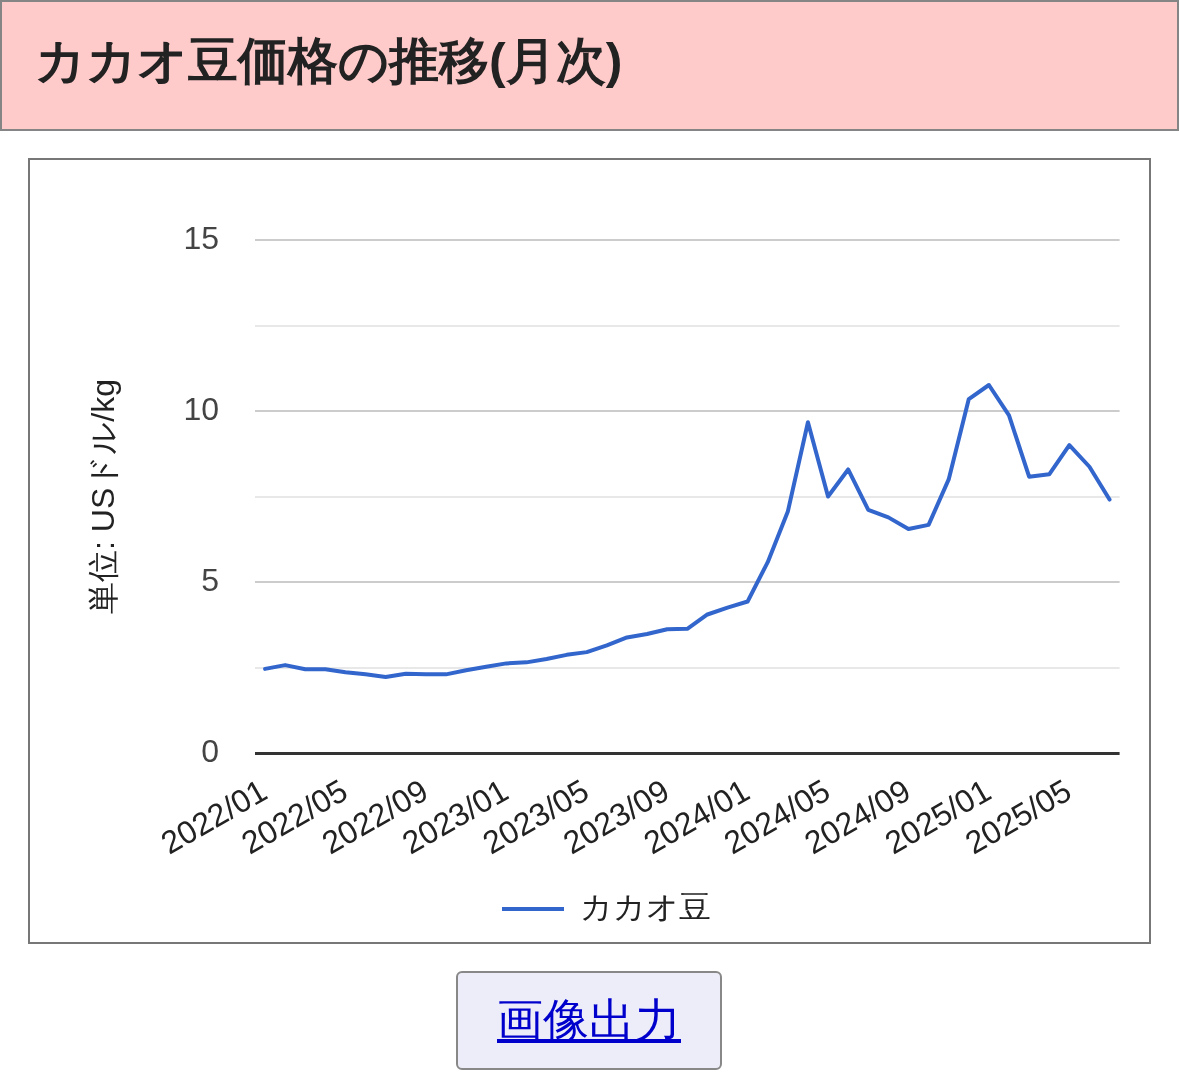 Image resolution: width=1179 pixels, height=1077 pixels. I want to click on y-axis-title: 単位: USドル/kg, so click(103, 496).